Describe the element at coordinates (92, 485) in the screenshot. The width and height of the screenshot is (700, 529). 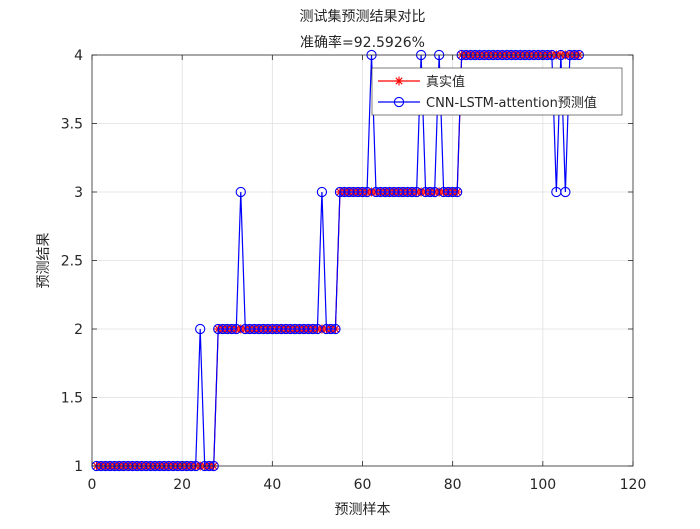
I see `x-tick-label: 0` at that location.